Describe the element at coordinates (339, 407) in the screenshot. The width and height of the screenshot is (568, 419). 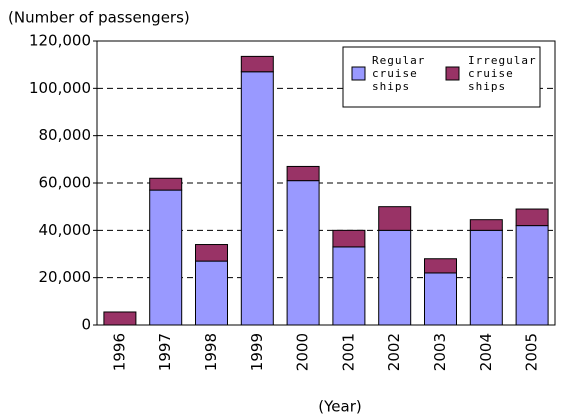
I see `x-axis-label: (Year)` at that location.